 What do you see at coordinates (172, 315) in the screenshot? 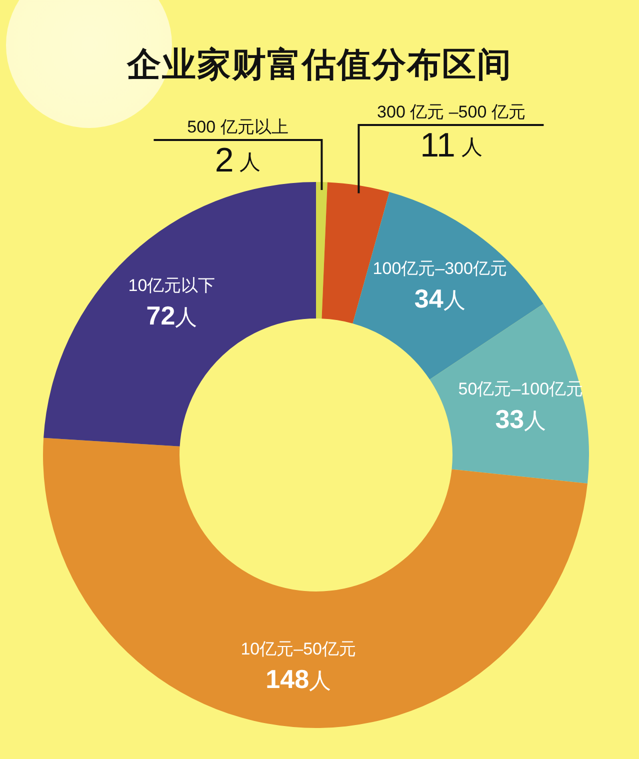
I see `data-label: 72人` at bounding box center [172, 315].